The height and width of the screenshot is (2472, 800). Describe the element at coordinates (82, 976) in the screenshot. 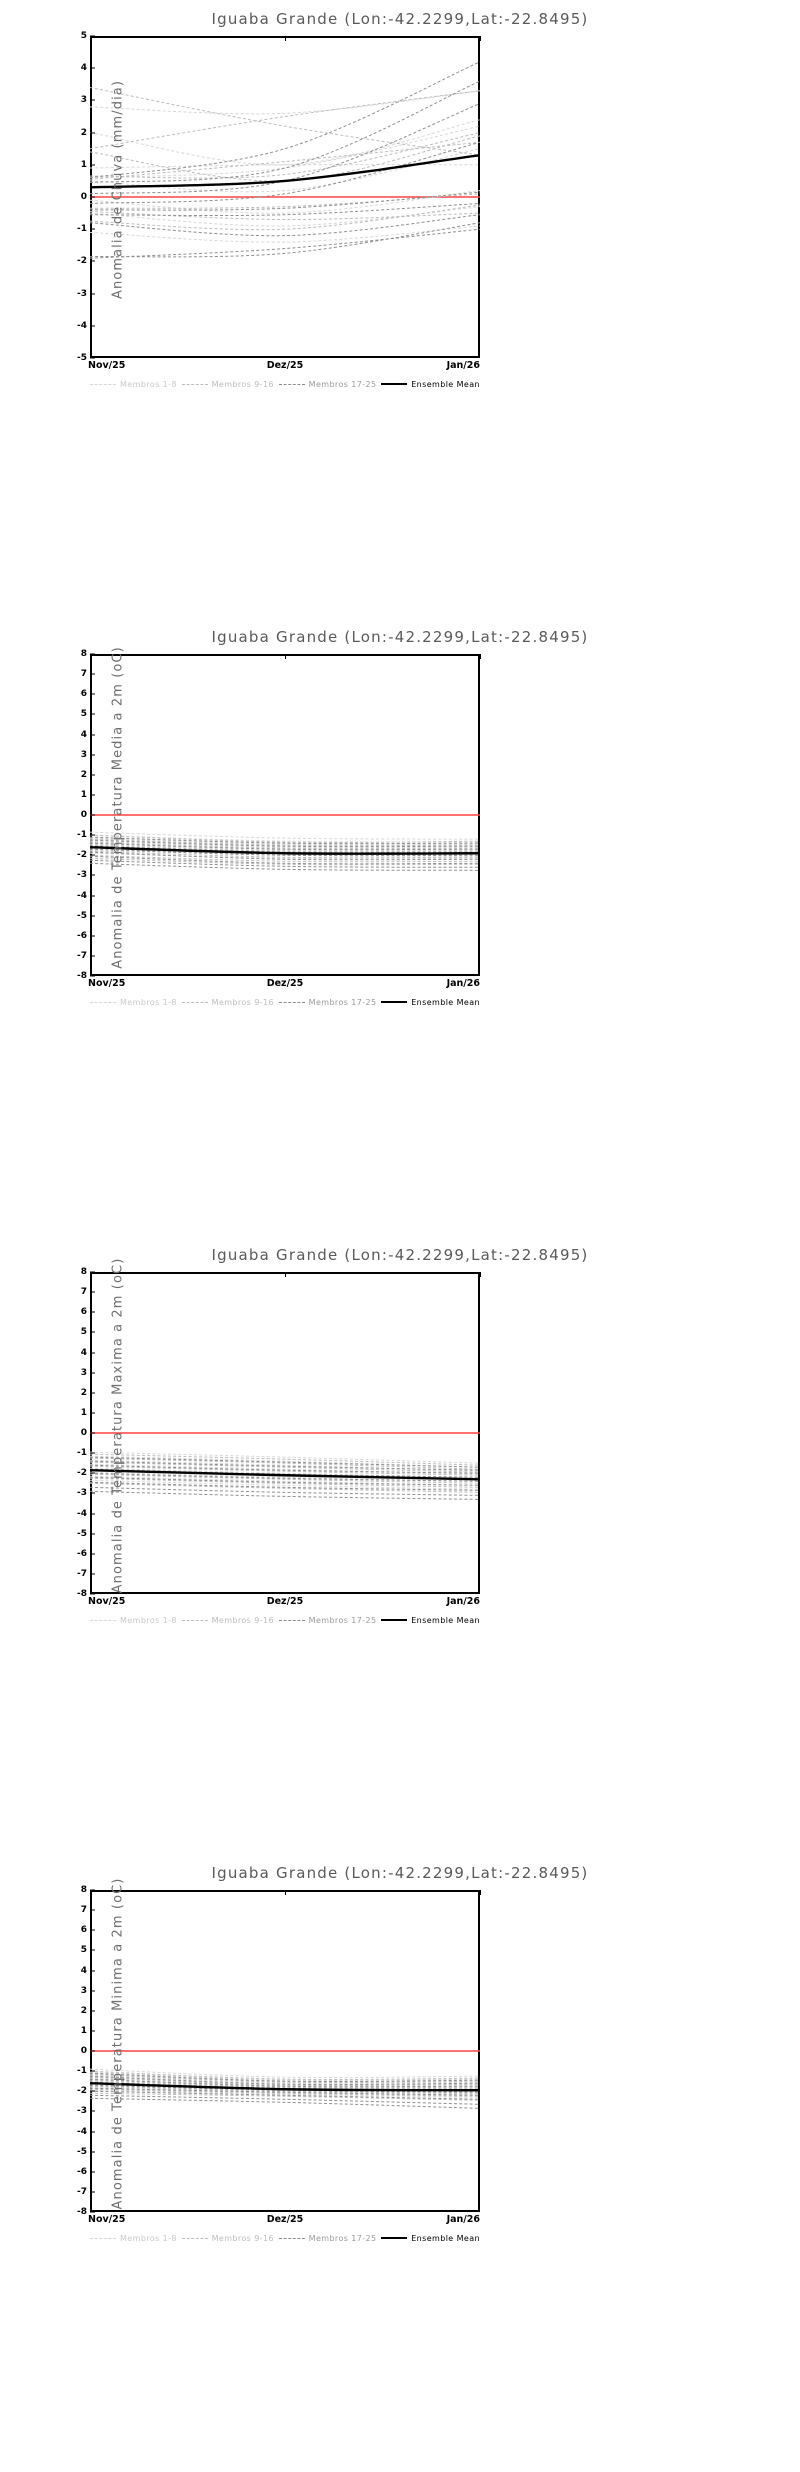

I see `y-tick-label: -8` at that location.